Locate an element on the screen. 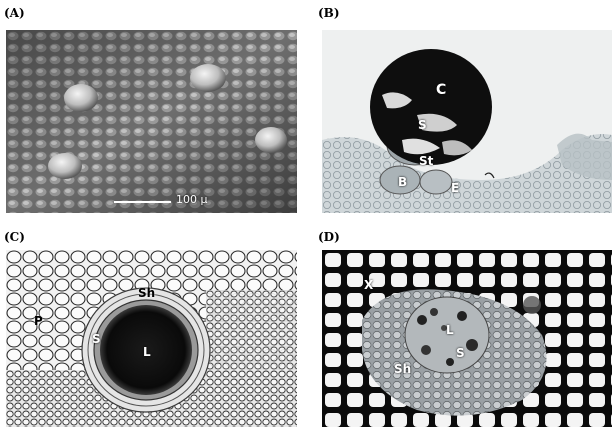 This screenshot has width=616, height=436. panel-d-label: (D) is located at coordinates (329, 237).